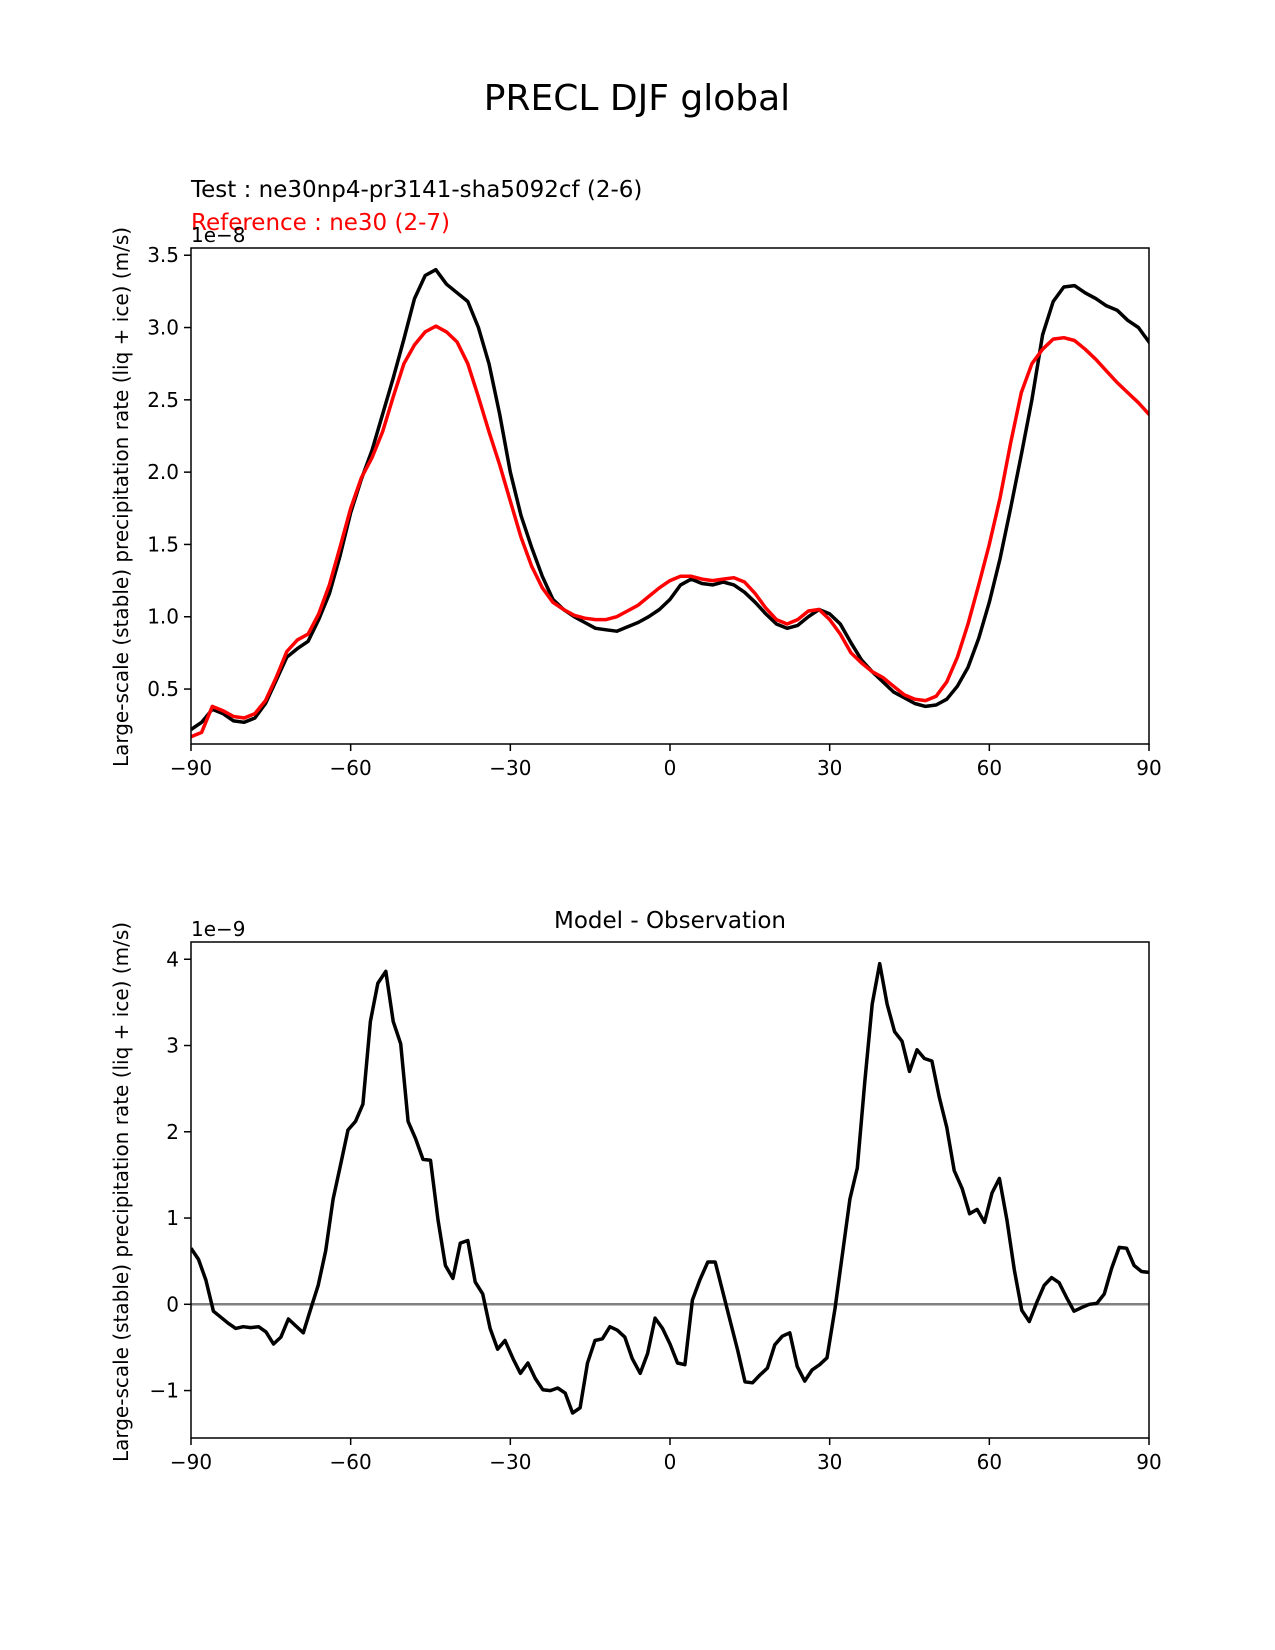 The width and height of the screenshot is (1275, 1650). I want to click on y-tick-label: 3.0, so click(163, 328).